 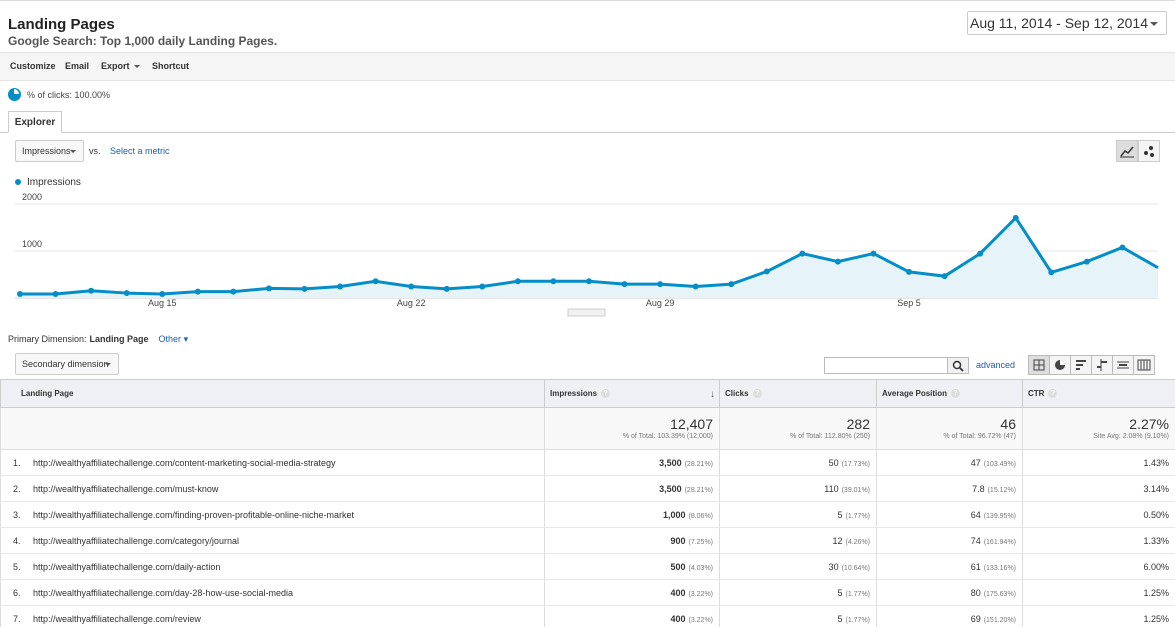 I want to click on pivot-view-button, so click(x=1144, y=365).